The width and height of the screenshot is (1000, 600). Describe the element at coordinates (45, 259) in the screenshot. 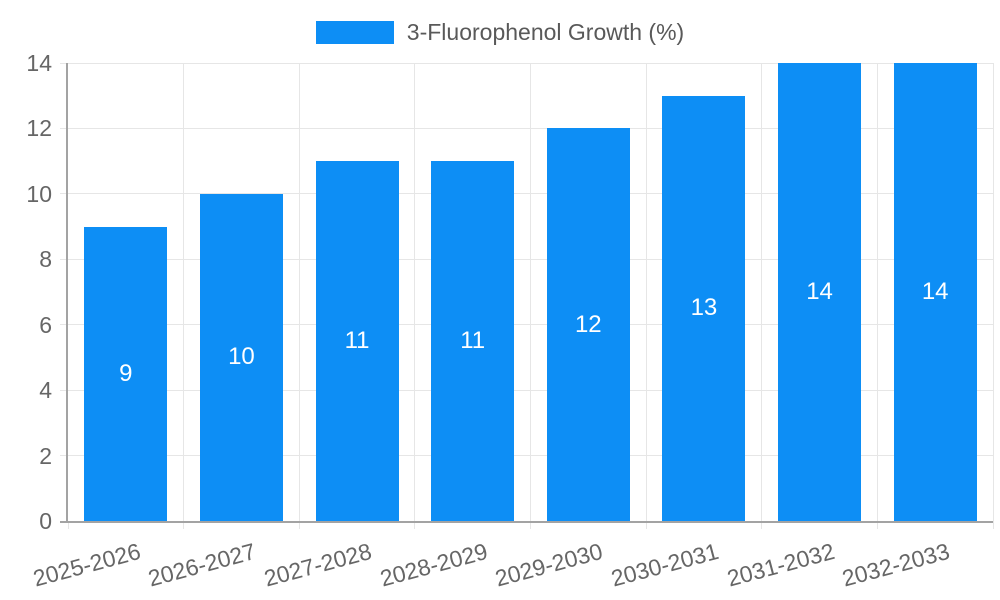

I see `y-tick-label: 8` at that location.